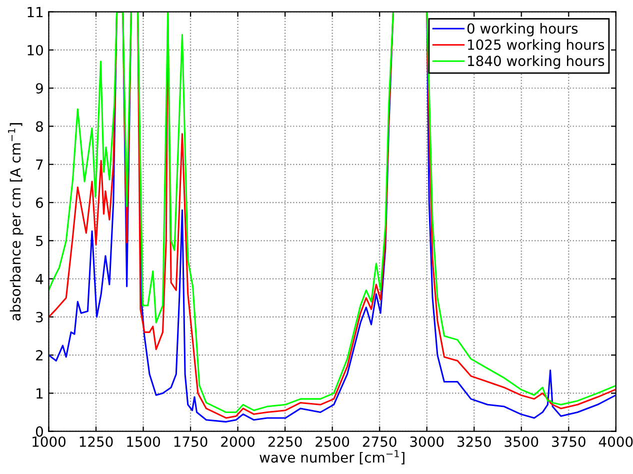 This screenshot has height=474, width=633. I want to click on y-axis-title: absorbance per cm [A cm$^{−1}$], so click(16, 221).